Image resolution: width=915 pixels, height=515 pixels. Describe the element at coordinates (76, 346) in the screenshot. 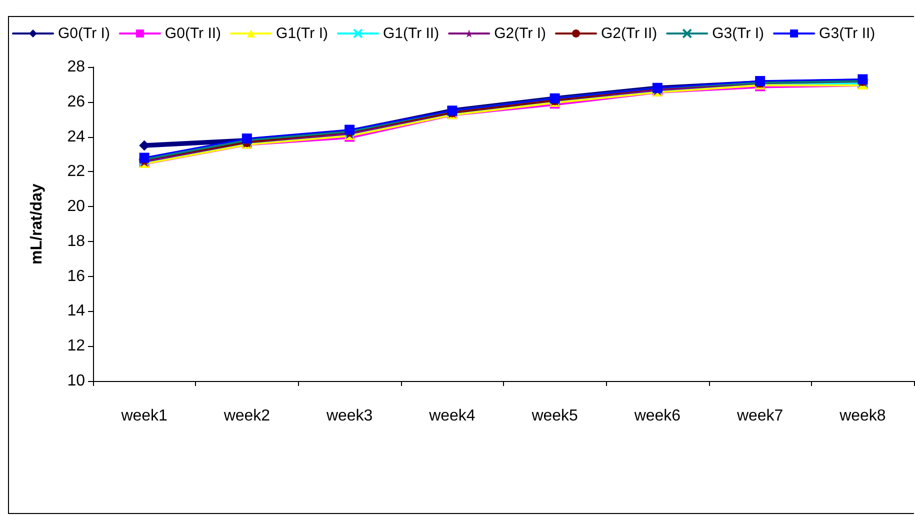

I see `y-tick-label: 12` at that location.